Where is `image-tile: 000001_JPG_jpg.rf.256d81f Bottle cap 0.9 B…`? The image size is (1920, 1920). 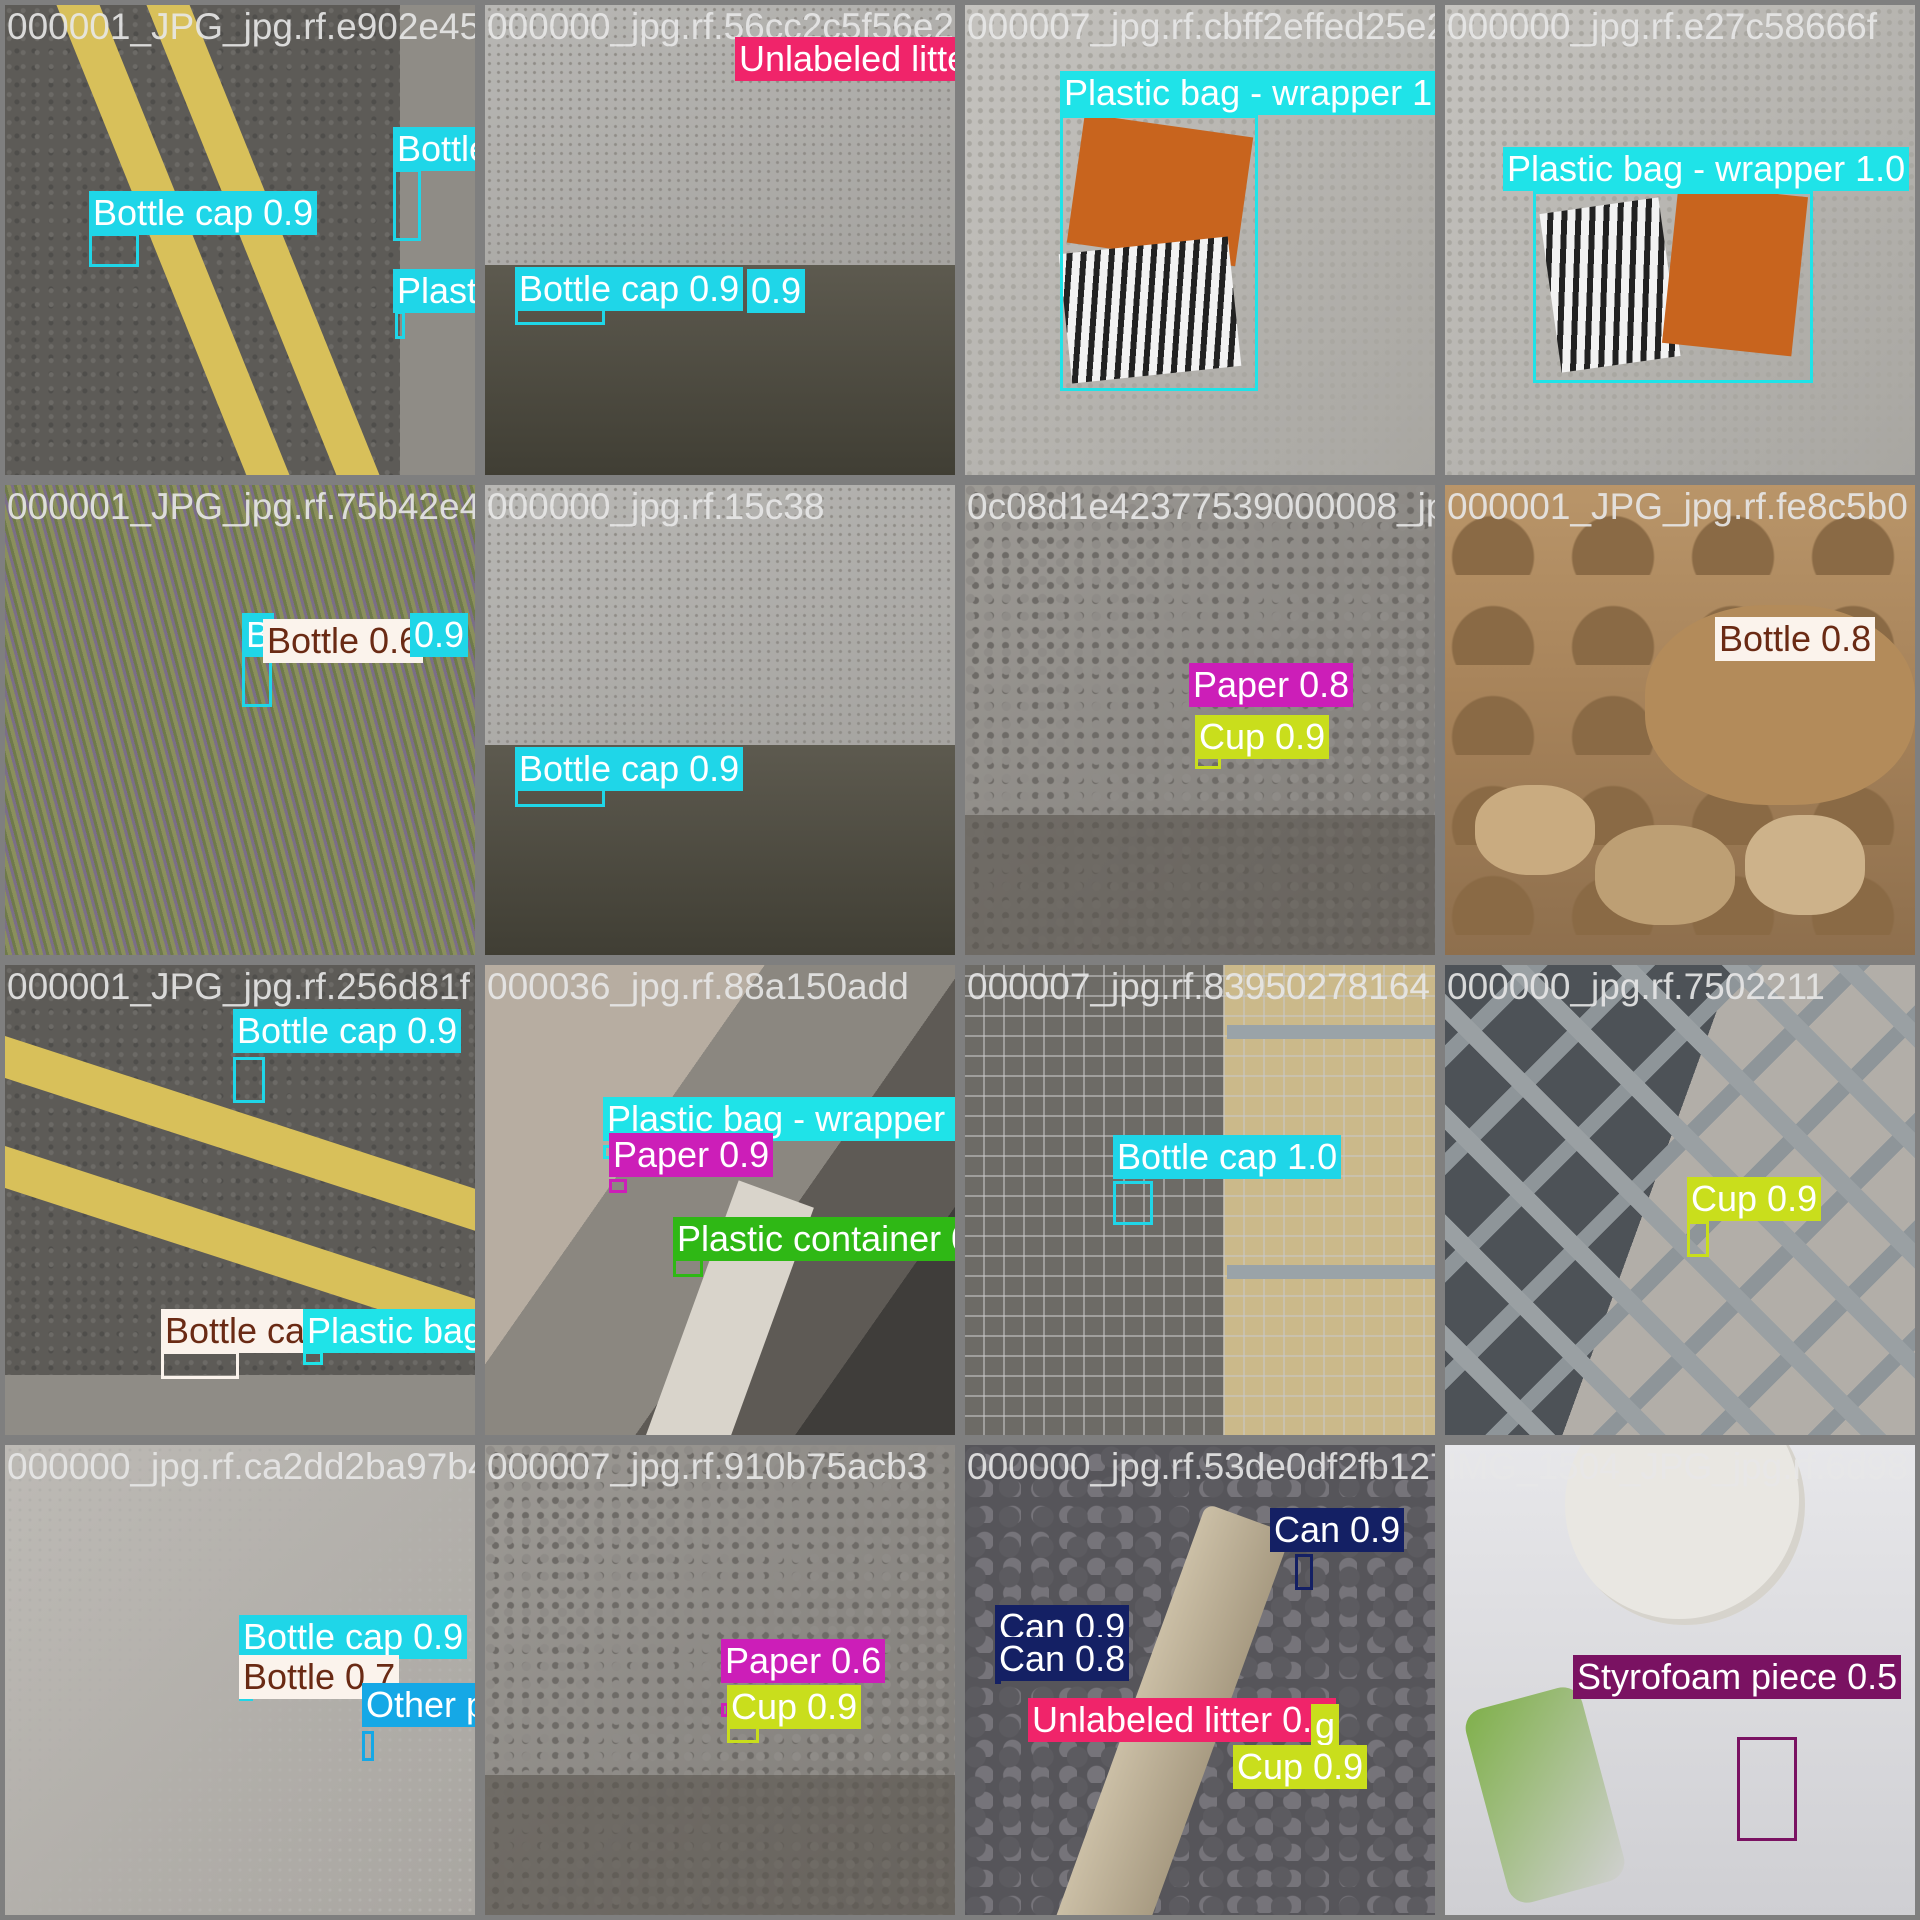 image-tile: 000001_JPG_jpg.rf.256d81f Bottle cap 0.9 B… is located at coordinates (240, 1200).